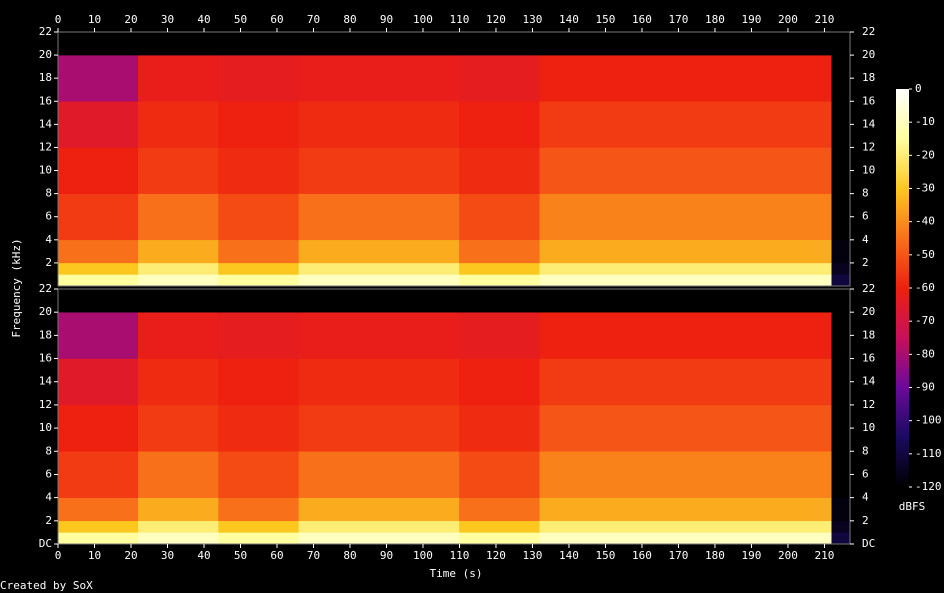 Image resolution: width=944 pixels, height=593 pixels. Describe the element at coordinates (569, 555) in the screenshot. I see `x-tick-label-bottom: 140` at that location.